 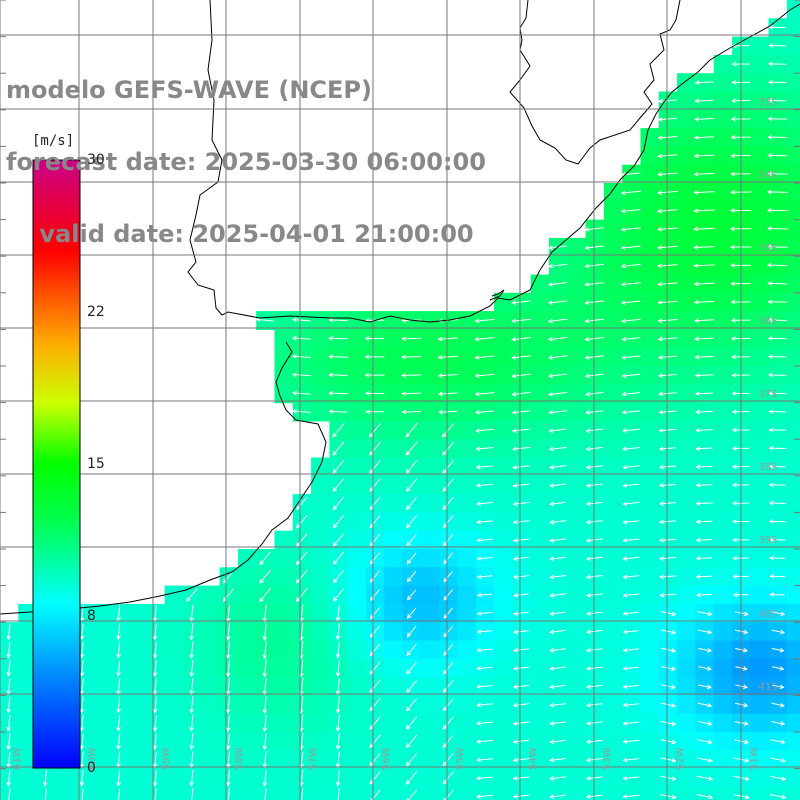 What do you see at coordinates (92, 758) in the screenshot?
I see `longitude-label: 60W` at bounding box center [92, 758].